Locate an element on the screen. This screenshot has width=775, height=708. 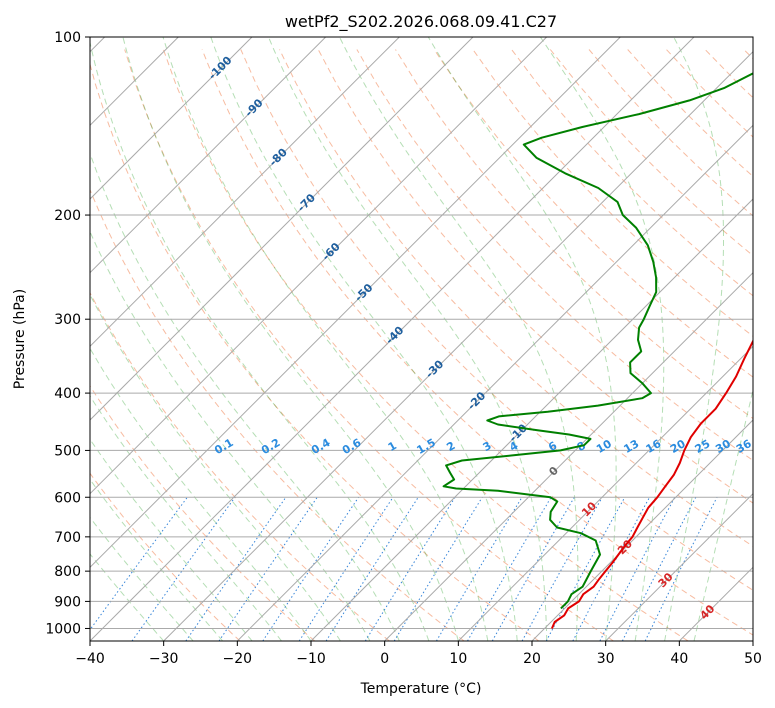
x-tick-label: 30 is located at coordinates (606, 659).